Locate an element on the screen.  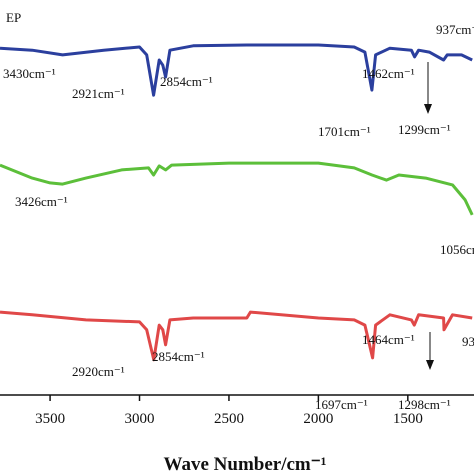
annotation: 2920cm⁻¹ is located at coordinates (98, 371).